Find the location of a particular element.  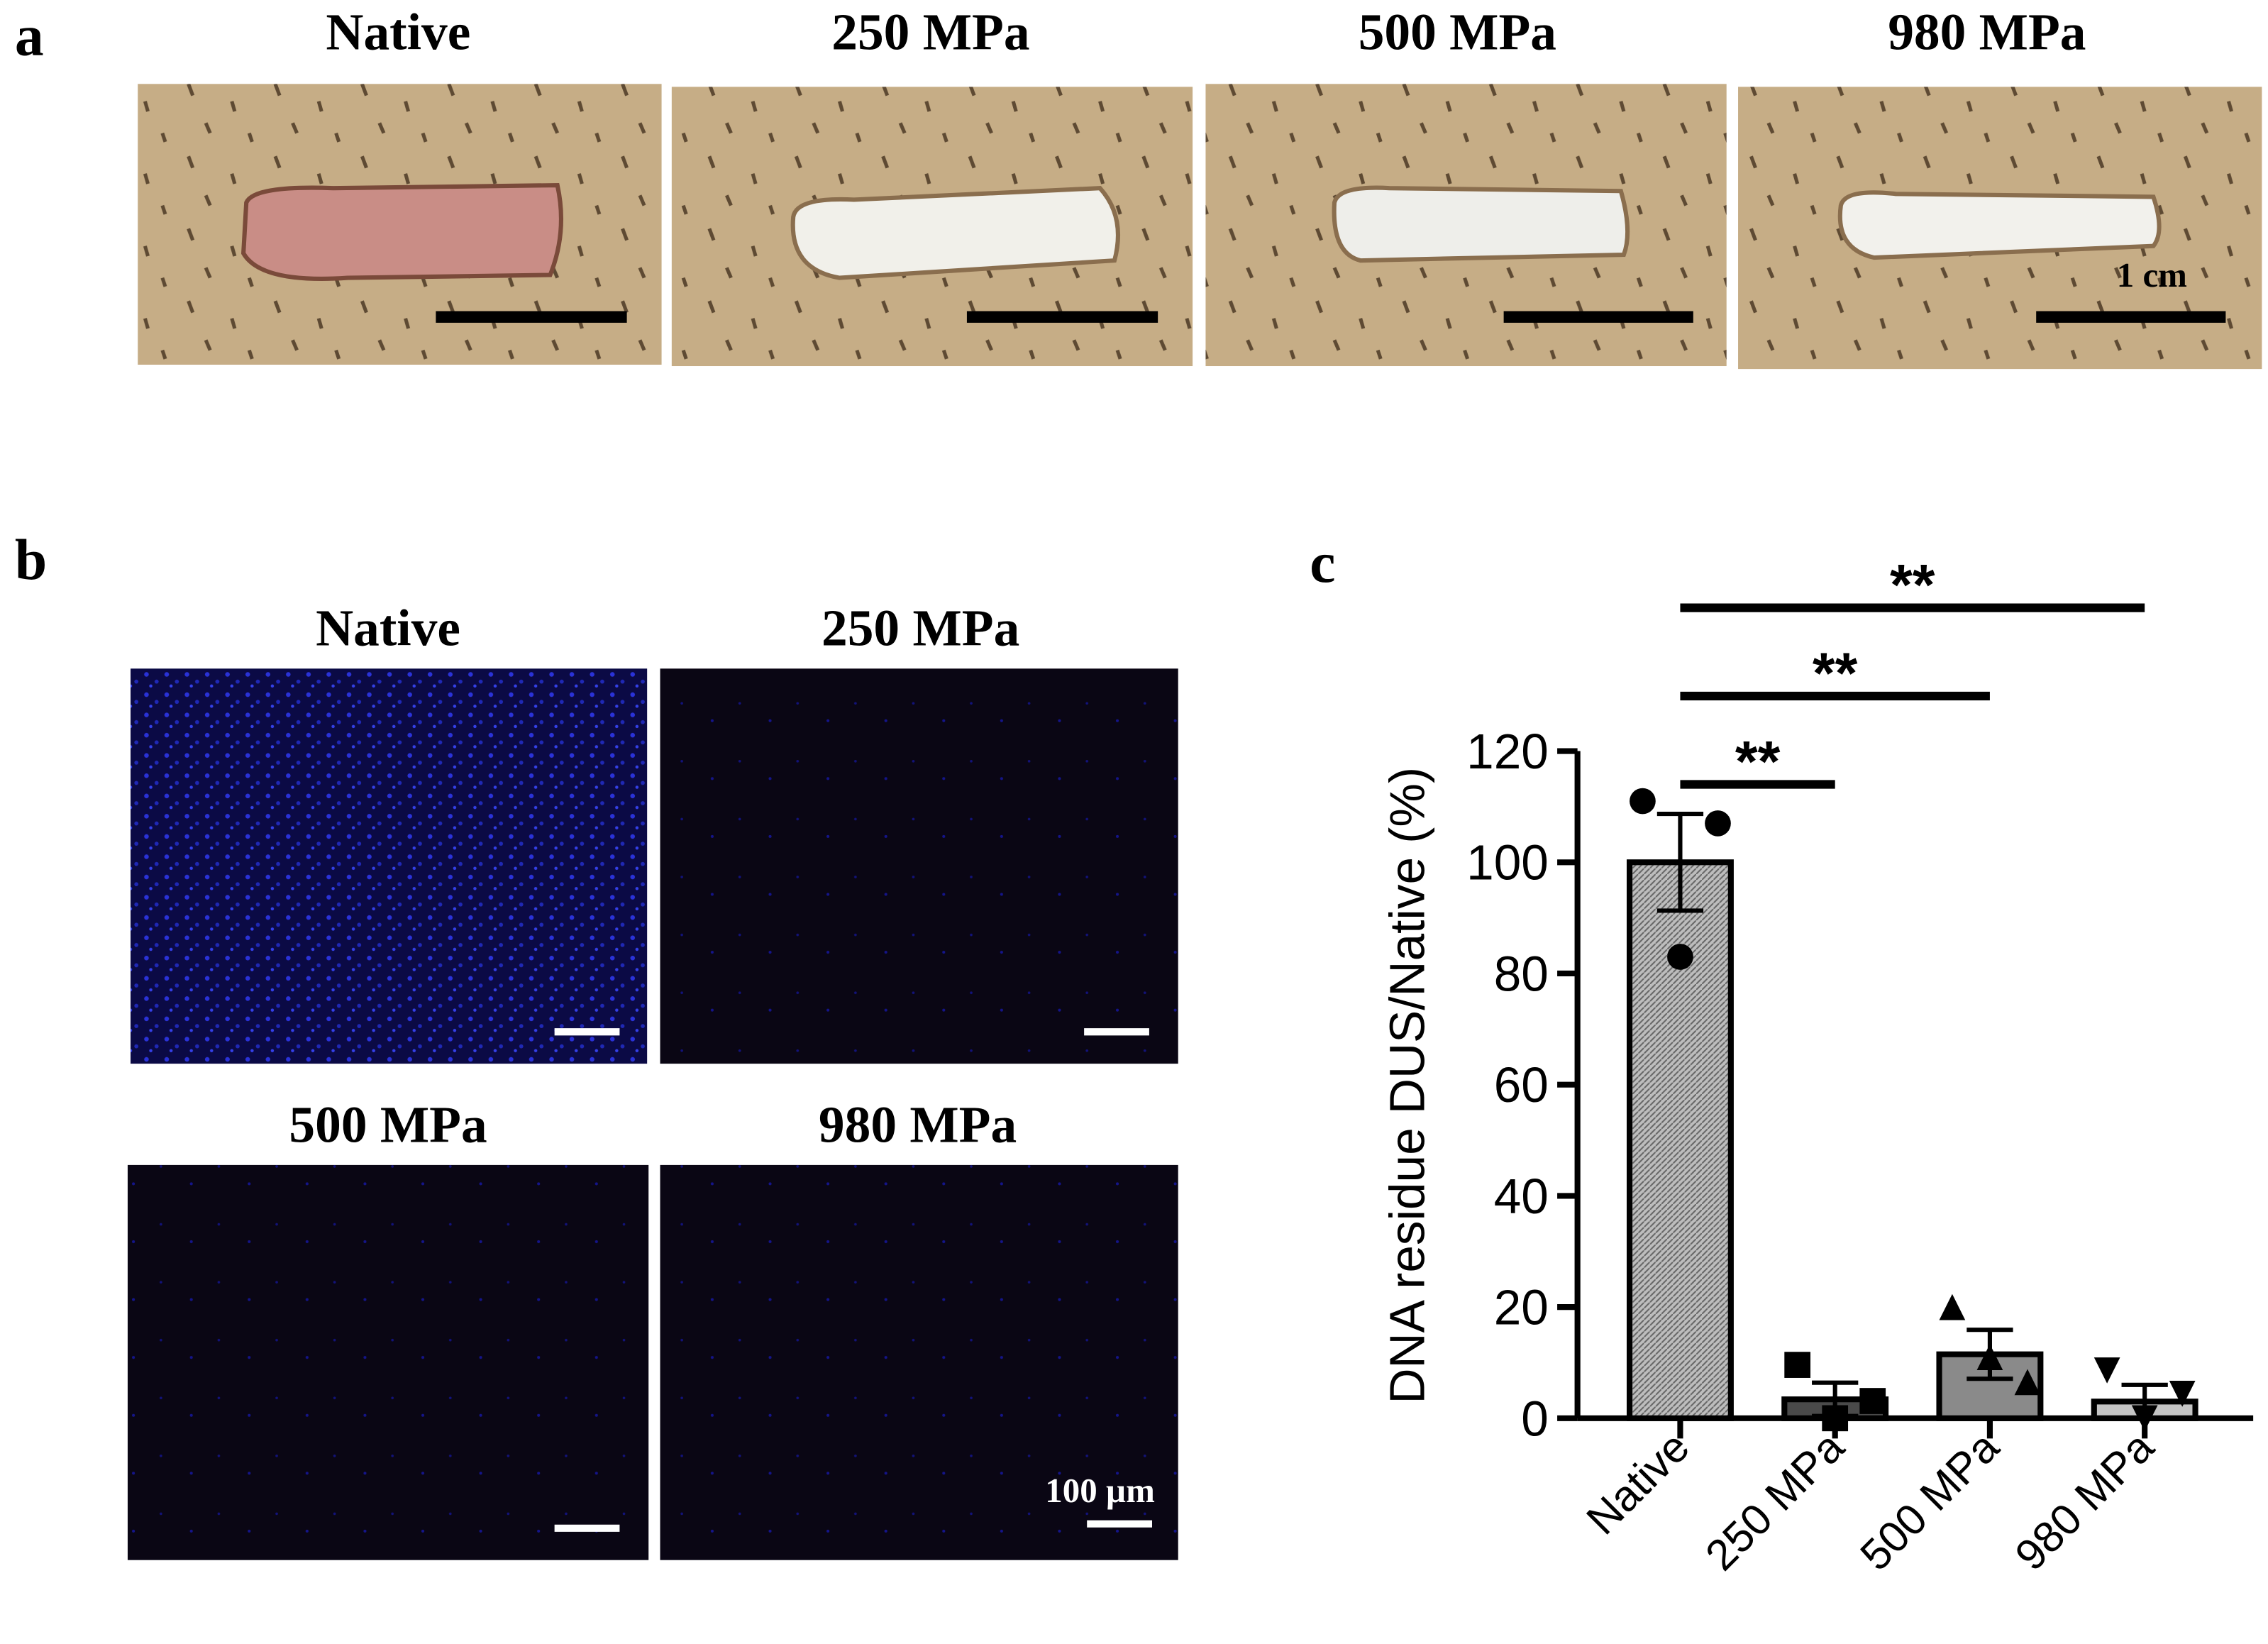

y-tick-label: 20 is located at coordinates (1521, 1307).